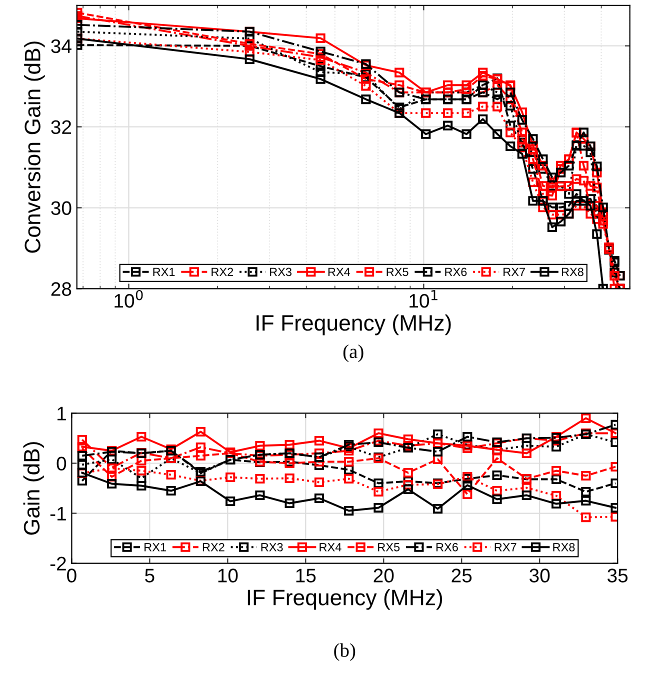 This screenshot has width=646, height=673. What do you see at coordinates (540, 575) in the screenshot?
I see `x-tick-label: 30` at bounding box center [540, 575].